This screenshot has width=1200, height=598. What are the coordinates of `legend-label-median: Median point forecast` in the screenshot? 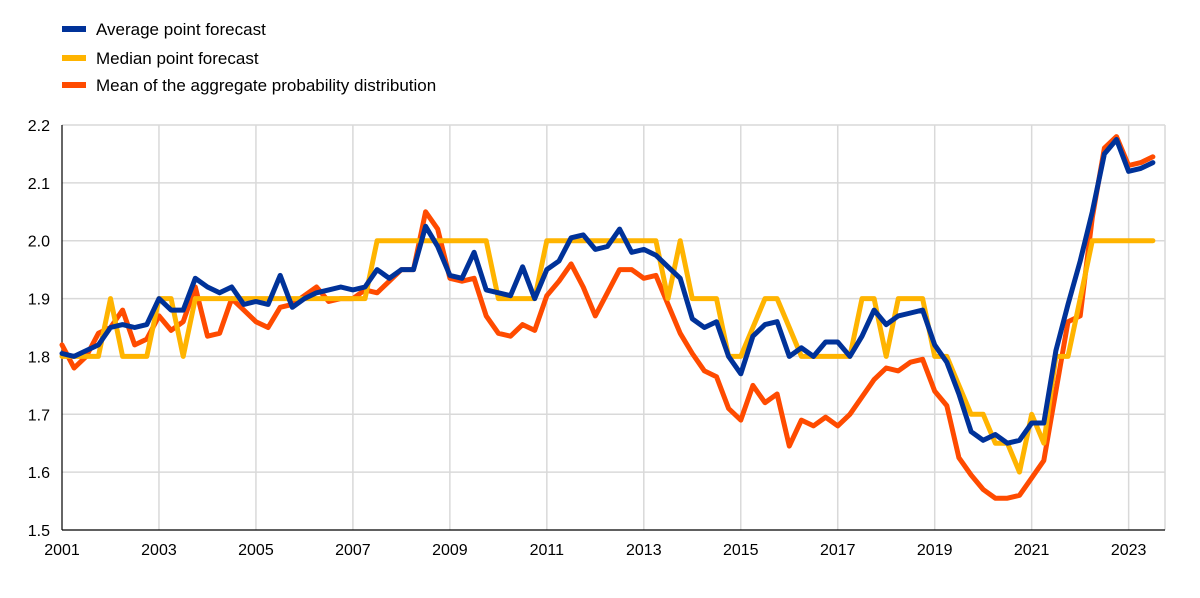 It's located at (177, 58).